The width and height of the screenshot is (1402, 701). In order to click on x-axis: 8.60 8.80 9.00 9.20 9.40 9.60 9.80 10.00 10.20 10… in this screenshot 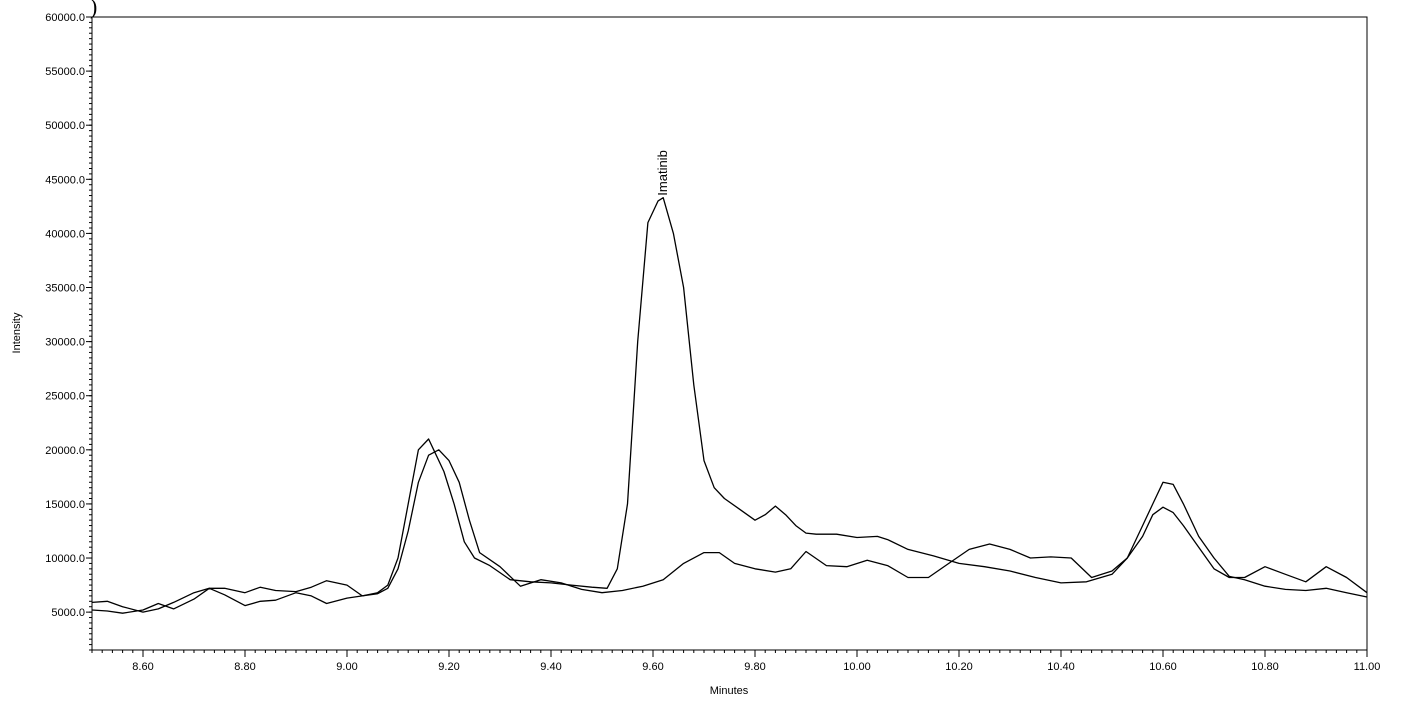, I will do `click(736, 661)`.